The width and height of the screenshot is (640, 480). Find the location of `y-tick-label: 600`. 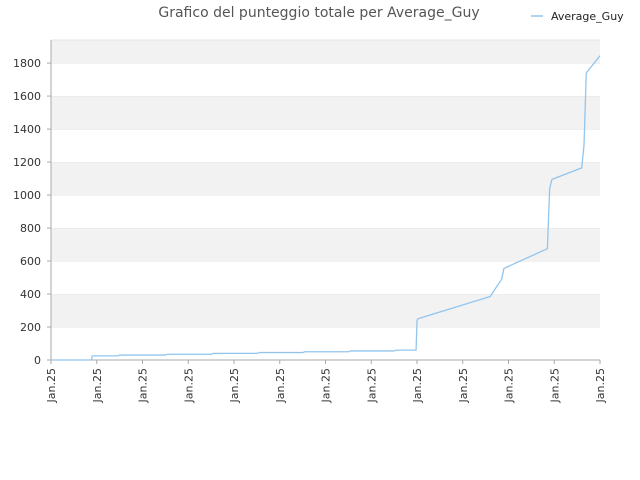

y-tick-label: 600 is located at coordinates (30, 261).